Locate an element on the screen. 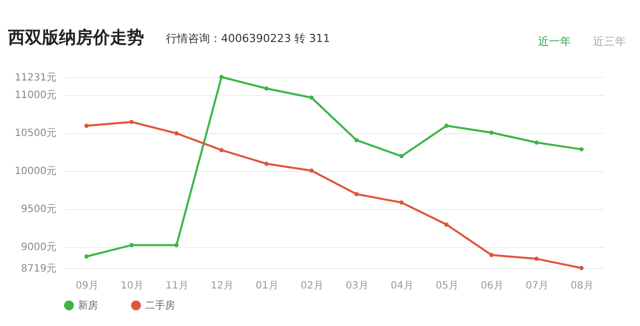 The image size is (640, 326). y-tick-label: 11231元 is located at coordinates (35, 78).